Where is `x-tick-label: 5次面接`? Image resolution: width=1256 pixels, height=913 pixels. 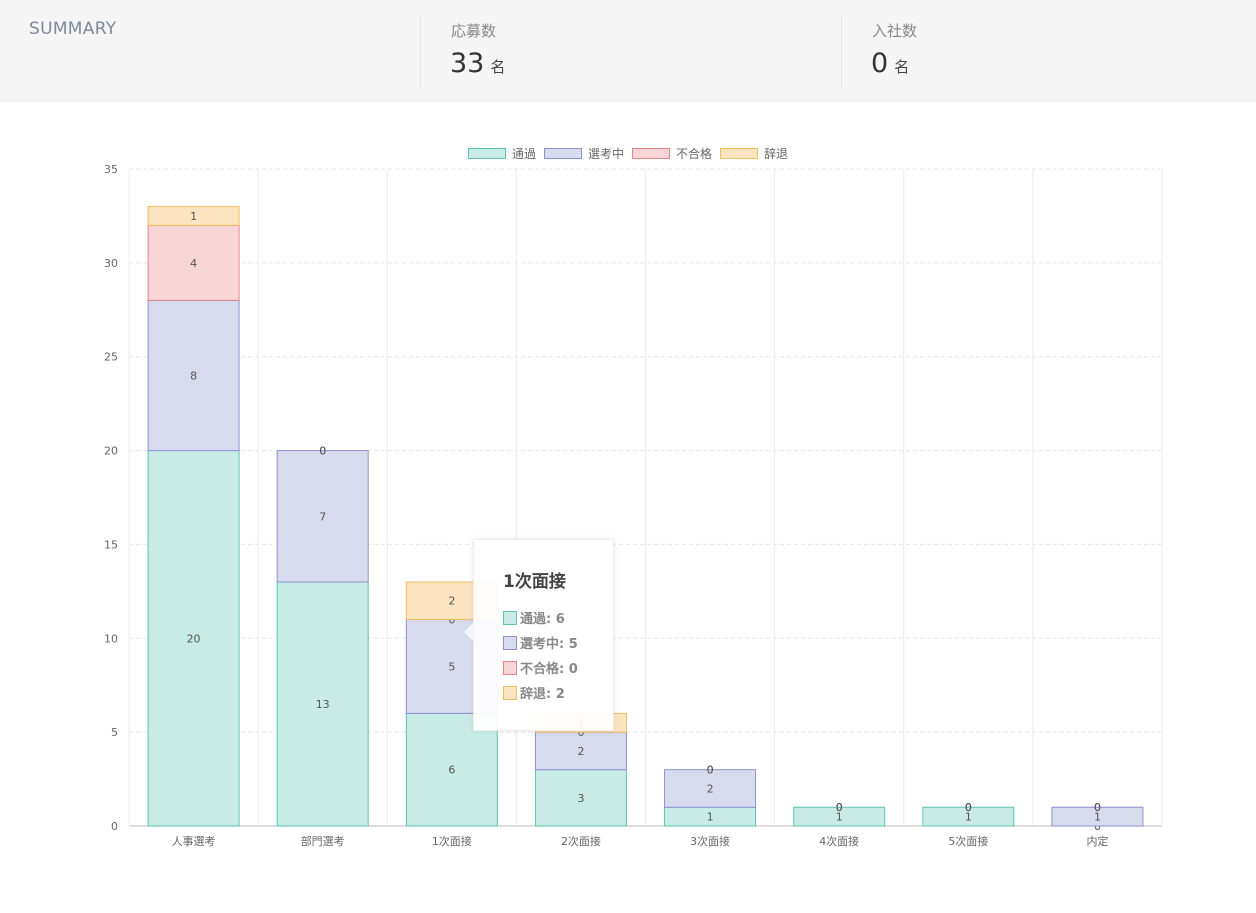
x-tick-label: 5次面接 is located at coordinates (968, 841).